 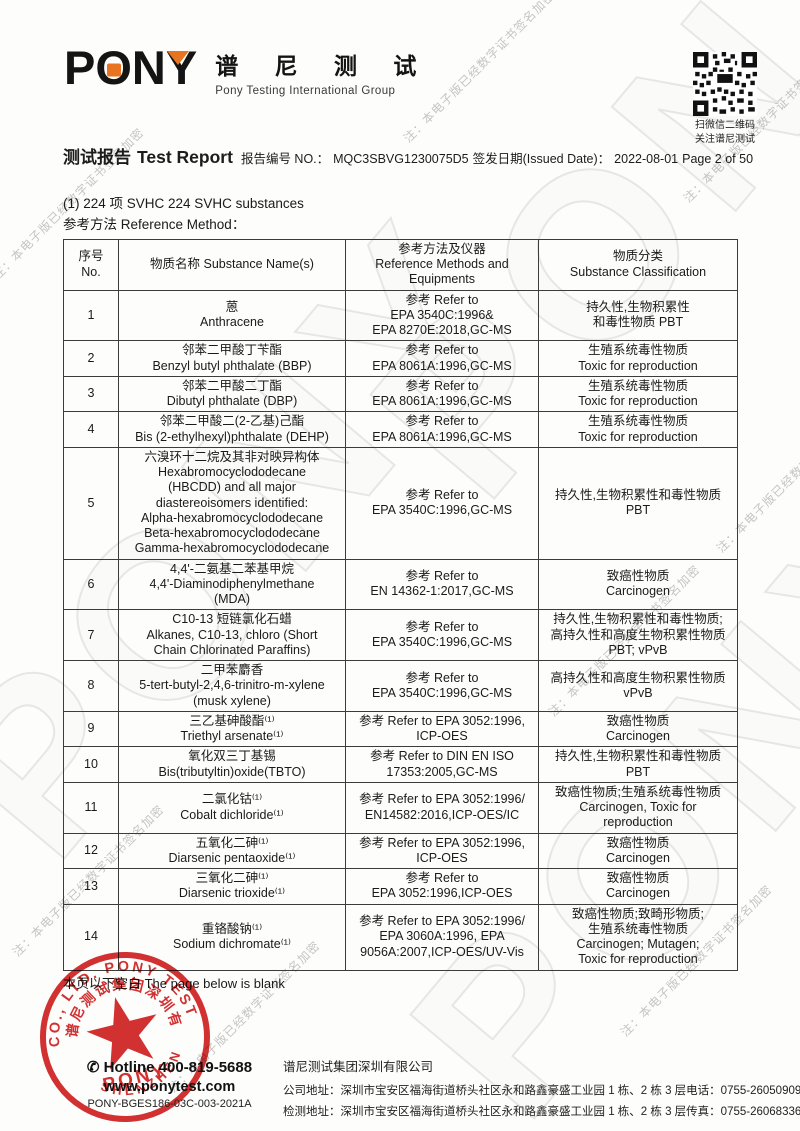 What do you see at coordinates (174, 983) in the screenshot?
I see `page-blank-note: 本页以下空白 The page below is blank` at bounding box center [174, 983].